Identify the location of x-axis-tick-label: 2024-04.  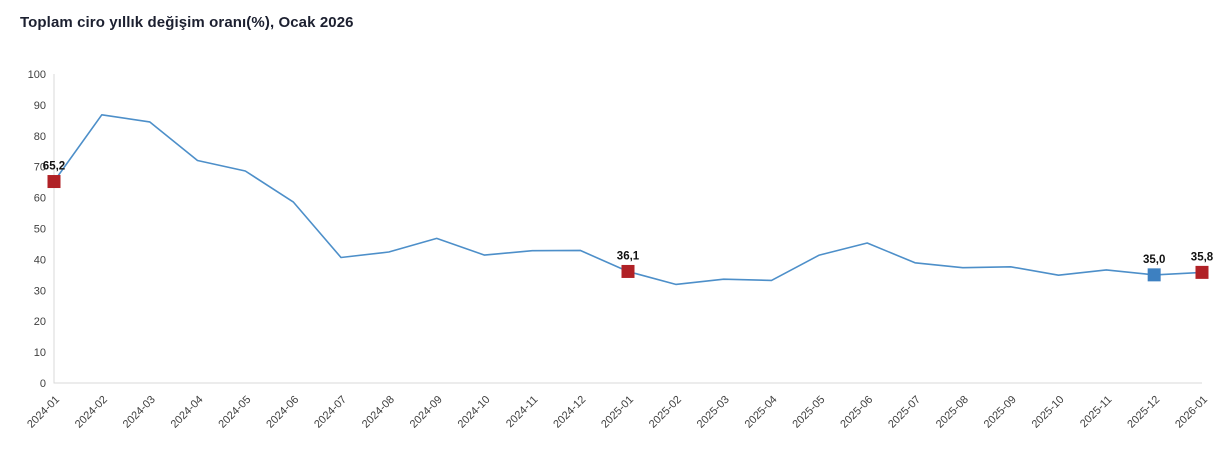
(187, 412).